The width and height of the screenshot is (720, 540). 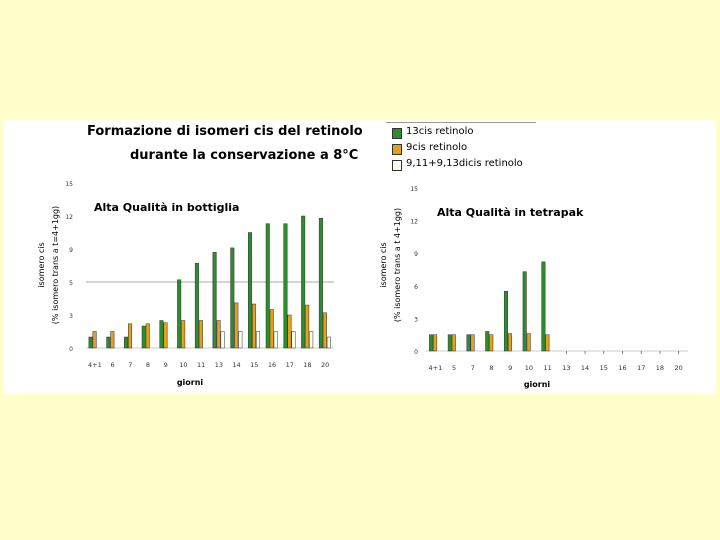 What do you see at coordinates (461, 122) in the screenshot?
I see `legend-top-rule` at bounding box center [461, 122].